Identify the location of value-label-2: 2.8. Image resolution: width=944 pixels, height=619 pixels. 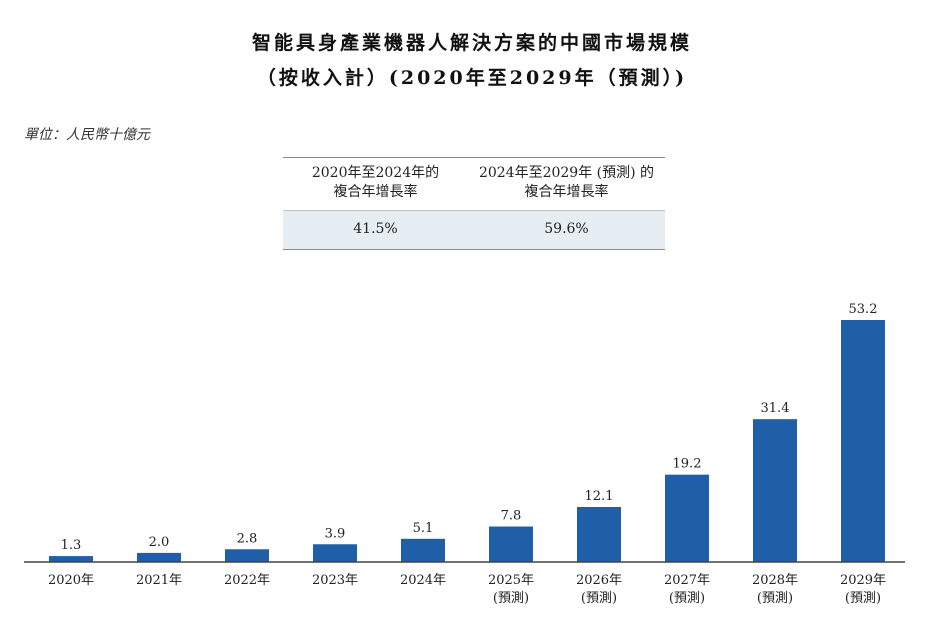
(247, 538).